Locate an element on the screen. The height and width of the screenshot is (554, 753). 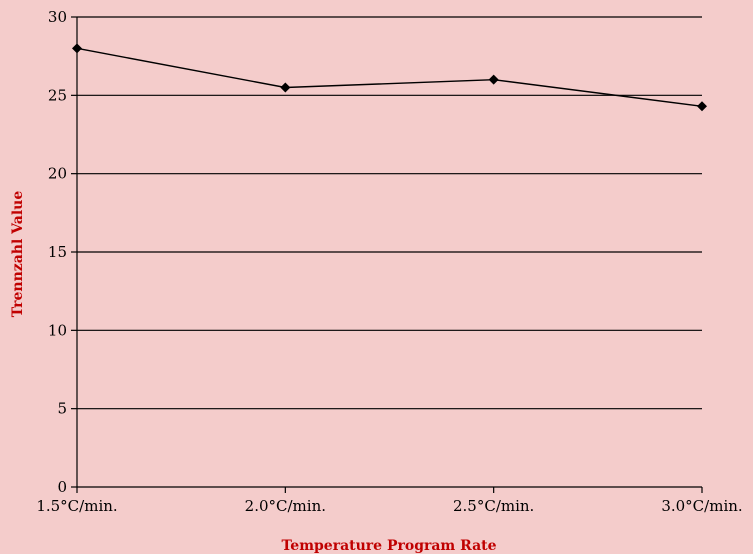
x-tick-label: 2.0°C/min. is located at coordinates (285, 506).